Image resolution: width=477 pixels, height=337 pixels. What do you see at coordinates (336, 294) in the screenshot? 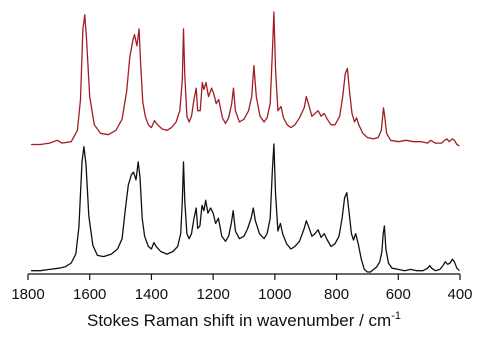
I see `x-tick-label: 800` at bounding box center [336, 294].